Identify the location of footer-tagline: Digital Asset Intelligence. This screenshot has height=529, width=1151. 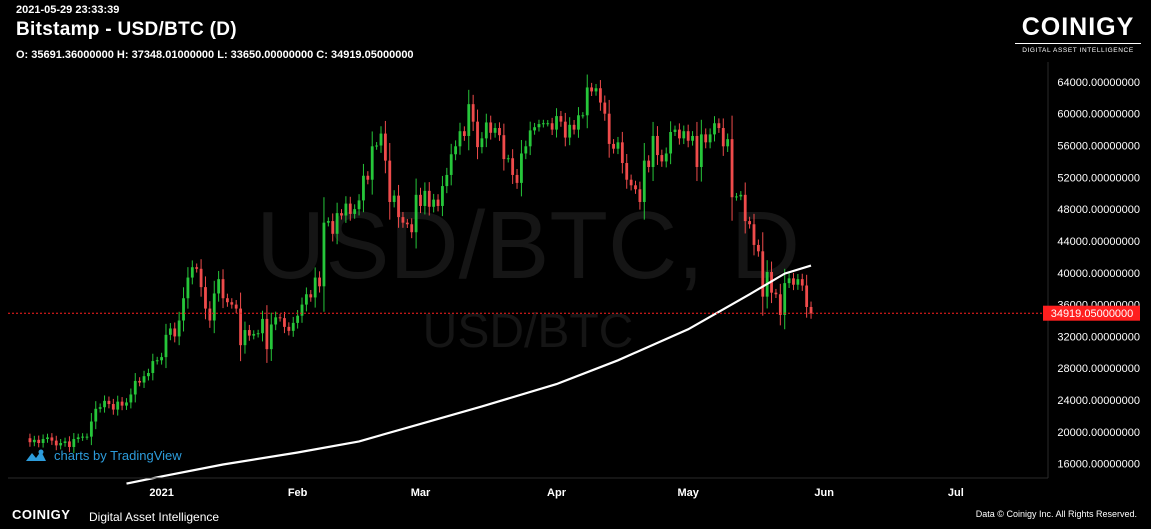
(154, 517).